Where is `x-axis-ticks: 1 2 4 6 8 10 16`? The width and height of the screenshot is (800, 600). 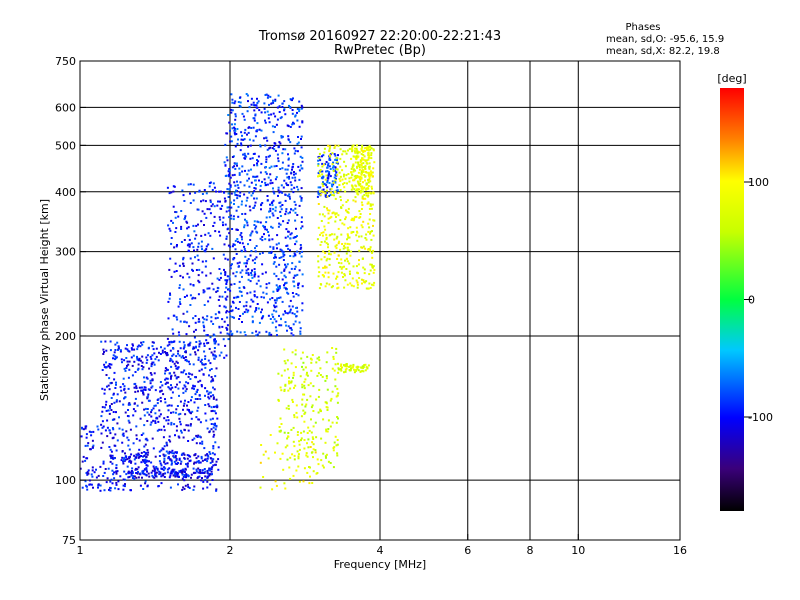 x-axis-ticks: 1 2 4 6 8 10 16 is located at coordinates (382, 545).